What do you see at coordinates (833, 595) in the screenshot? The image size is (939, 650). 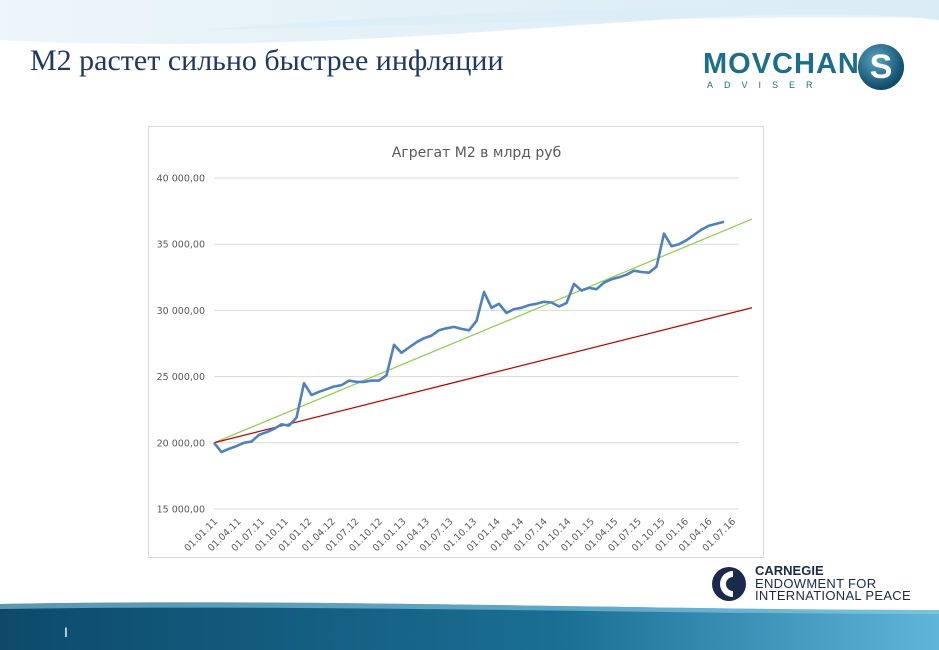 I see `carnegie-line3: INTERNATIONAL PEACE` at bounding box center [833, 595].